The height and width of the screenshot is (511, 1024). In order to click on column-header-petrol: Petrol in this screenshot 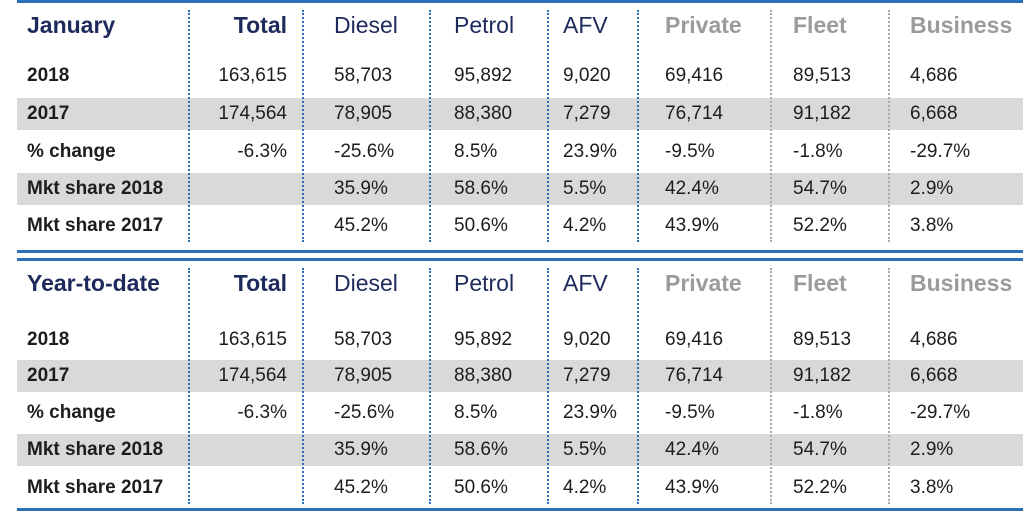, I will do `click(484, 283)`.